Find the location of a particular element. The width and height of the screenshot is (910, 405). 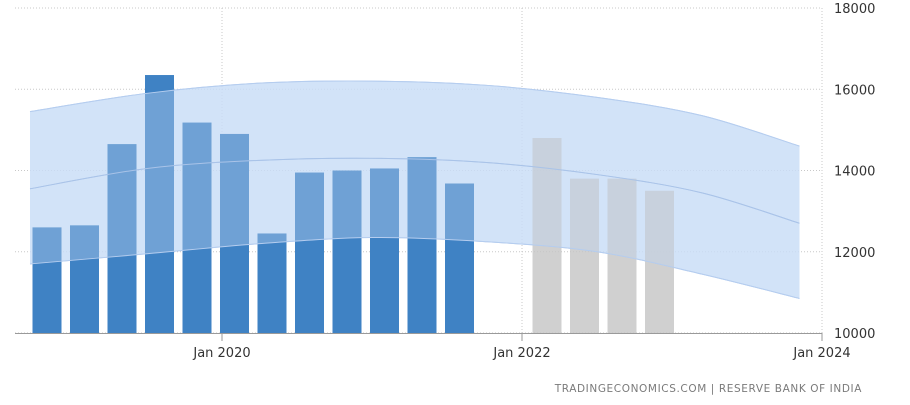

y-tick-label: 10000 is located at coordinates (854, 334).